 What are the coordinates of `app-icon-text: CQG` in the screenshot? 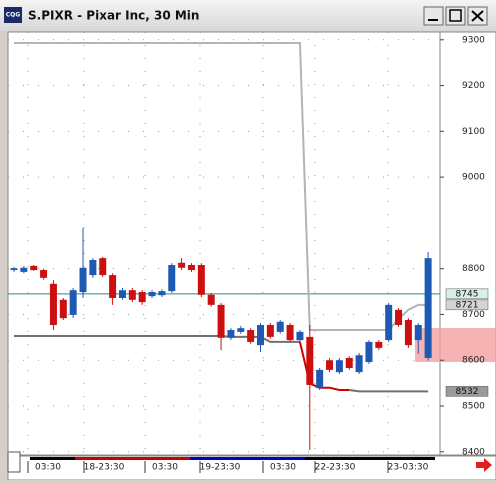 It's located at (13, 15).